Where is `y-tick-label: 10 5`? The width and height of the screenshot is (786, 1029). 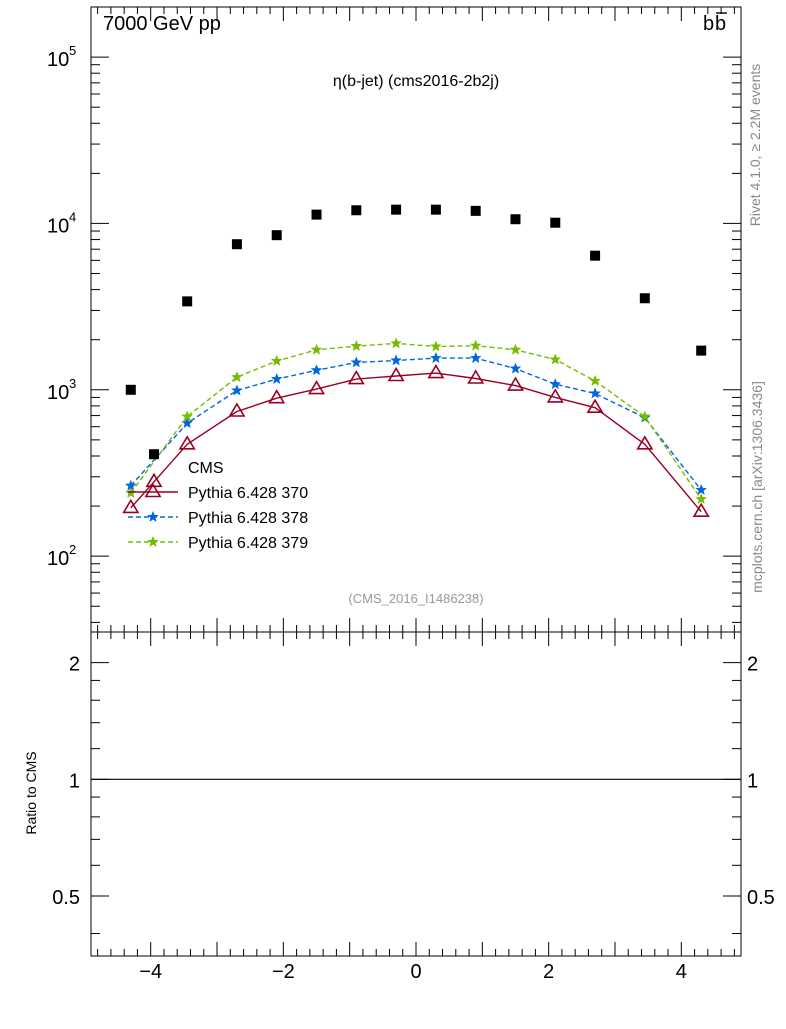 y-tick-label: 10 5 is located at coordinates (61, 57).